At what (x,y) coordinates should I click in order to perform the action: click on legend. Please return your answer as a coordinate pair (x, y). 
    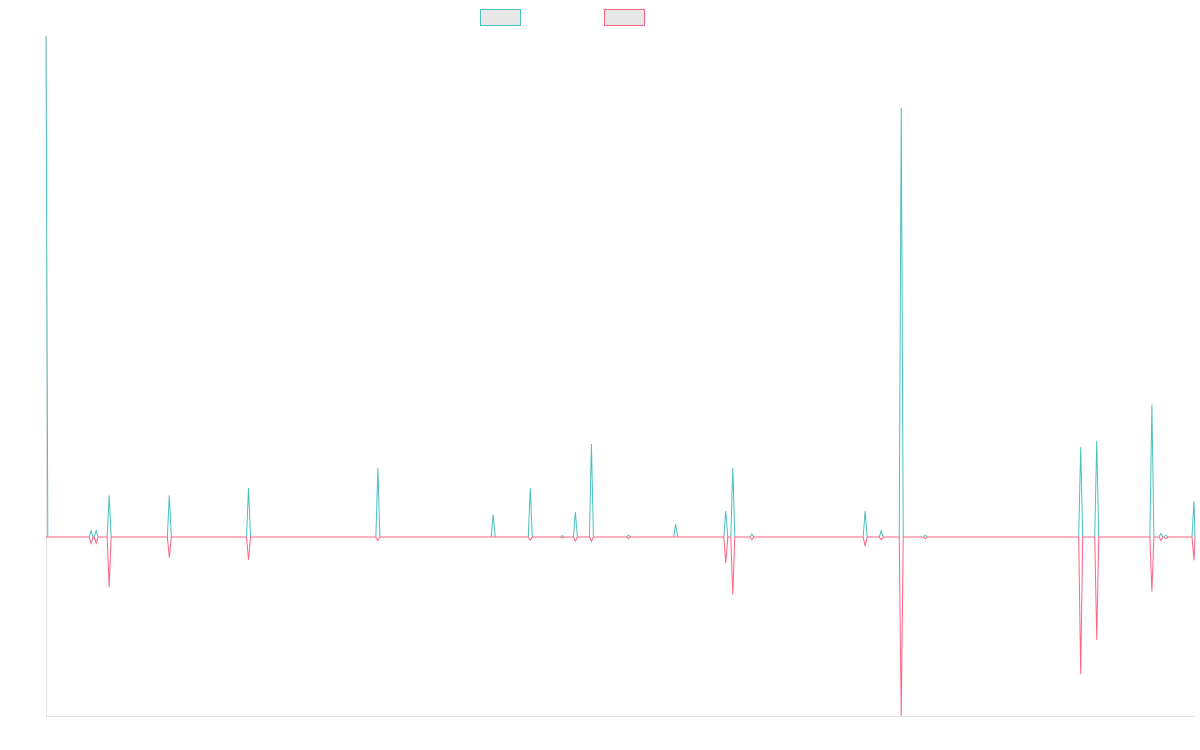
    Looking at the image, I should click on (562, 17).